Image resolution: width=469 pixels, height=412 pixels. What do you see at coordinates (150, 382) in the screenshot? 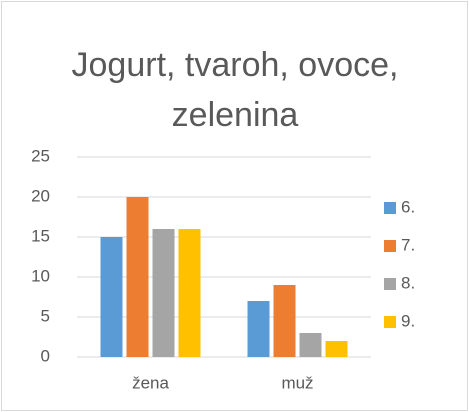
I see `x-tick-label: žena` at bounding box center [150, 382].